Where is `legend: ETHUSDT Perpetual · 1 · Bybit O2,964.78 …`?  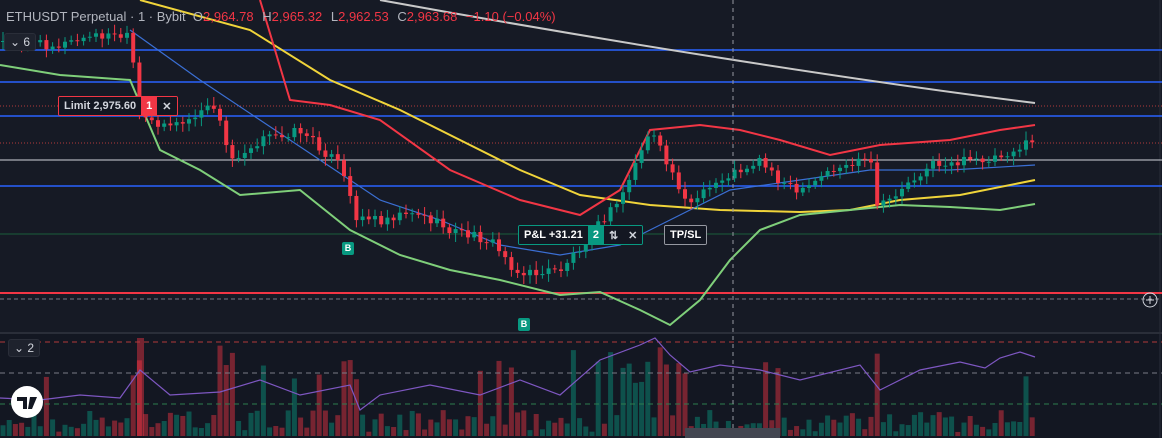 legend: ETHUSDT Perpetual · 1 · Bybit O2,964.78 … is located at coordinates (283, 16).